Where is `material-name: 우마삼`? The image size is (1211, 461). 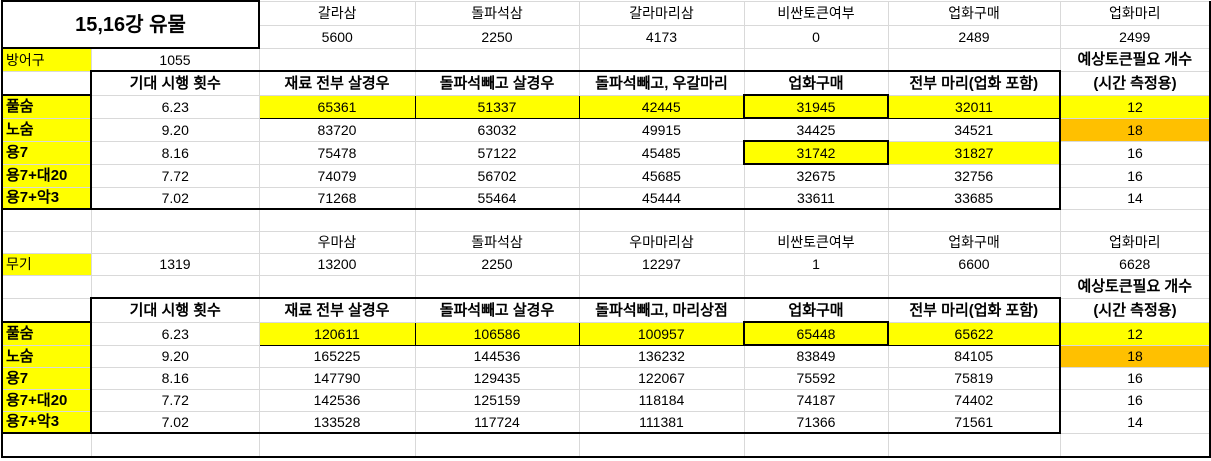
material-name: 우마삼 is located at coordinates (337, 242).